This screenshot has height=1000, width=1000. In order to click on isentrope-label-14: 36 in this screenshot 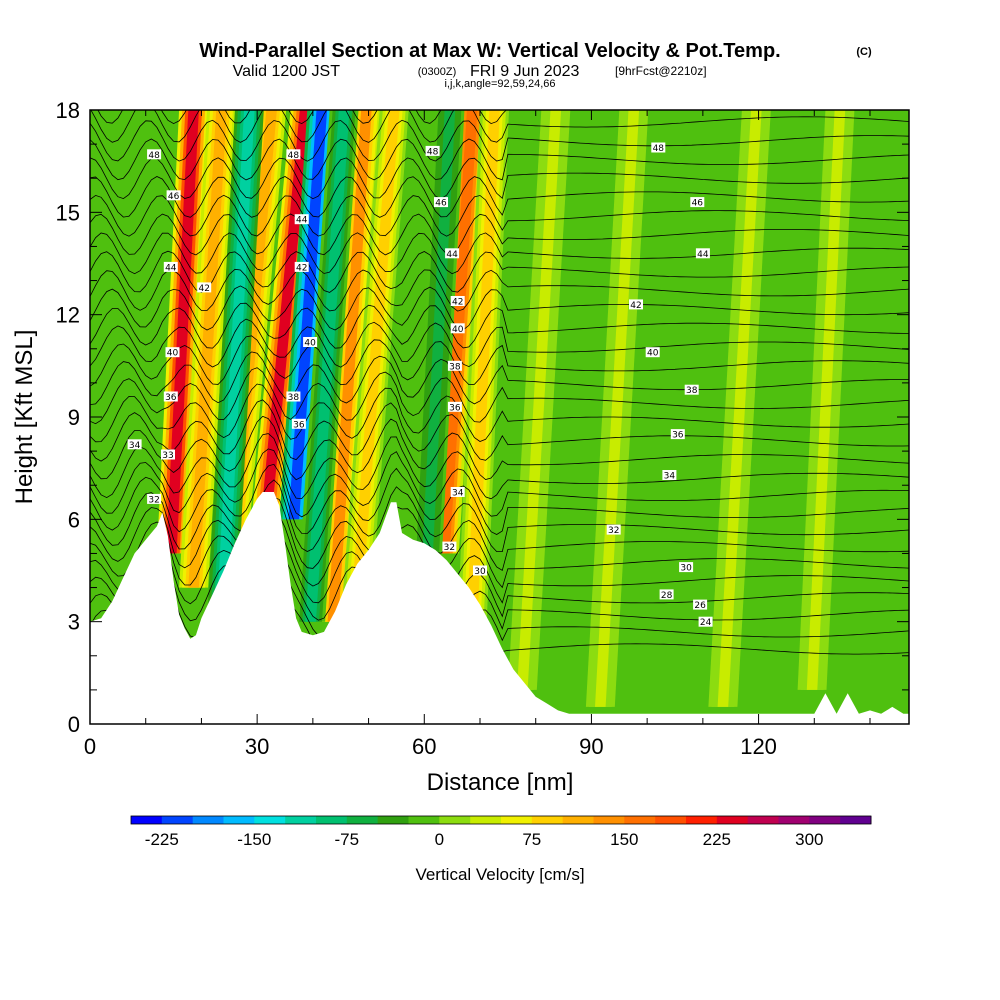, I will do `click(299, 425)`.